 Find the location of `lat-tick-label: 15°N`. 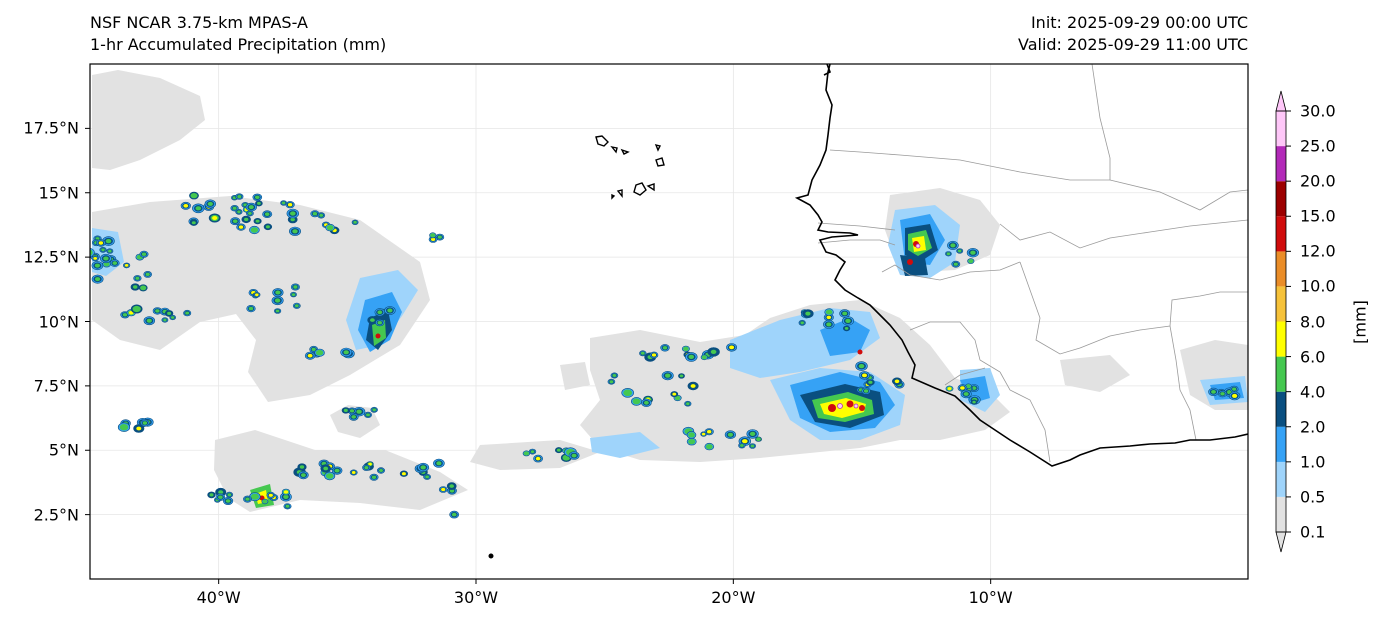

lat-tick-label: 15°N is located at coordinates (58, 193).